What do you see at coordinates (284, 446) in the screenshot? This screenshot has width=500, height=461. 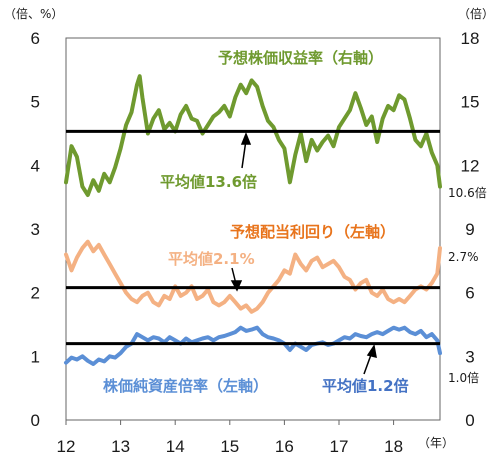 I see `x-axis-tick-label: 16` at bounding box center [284, 446].